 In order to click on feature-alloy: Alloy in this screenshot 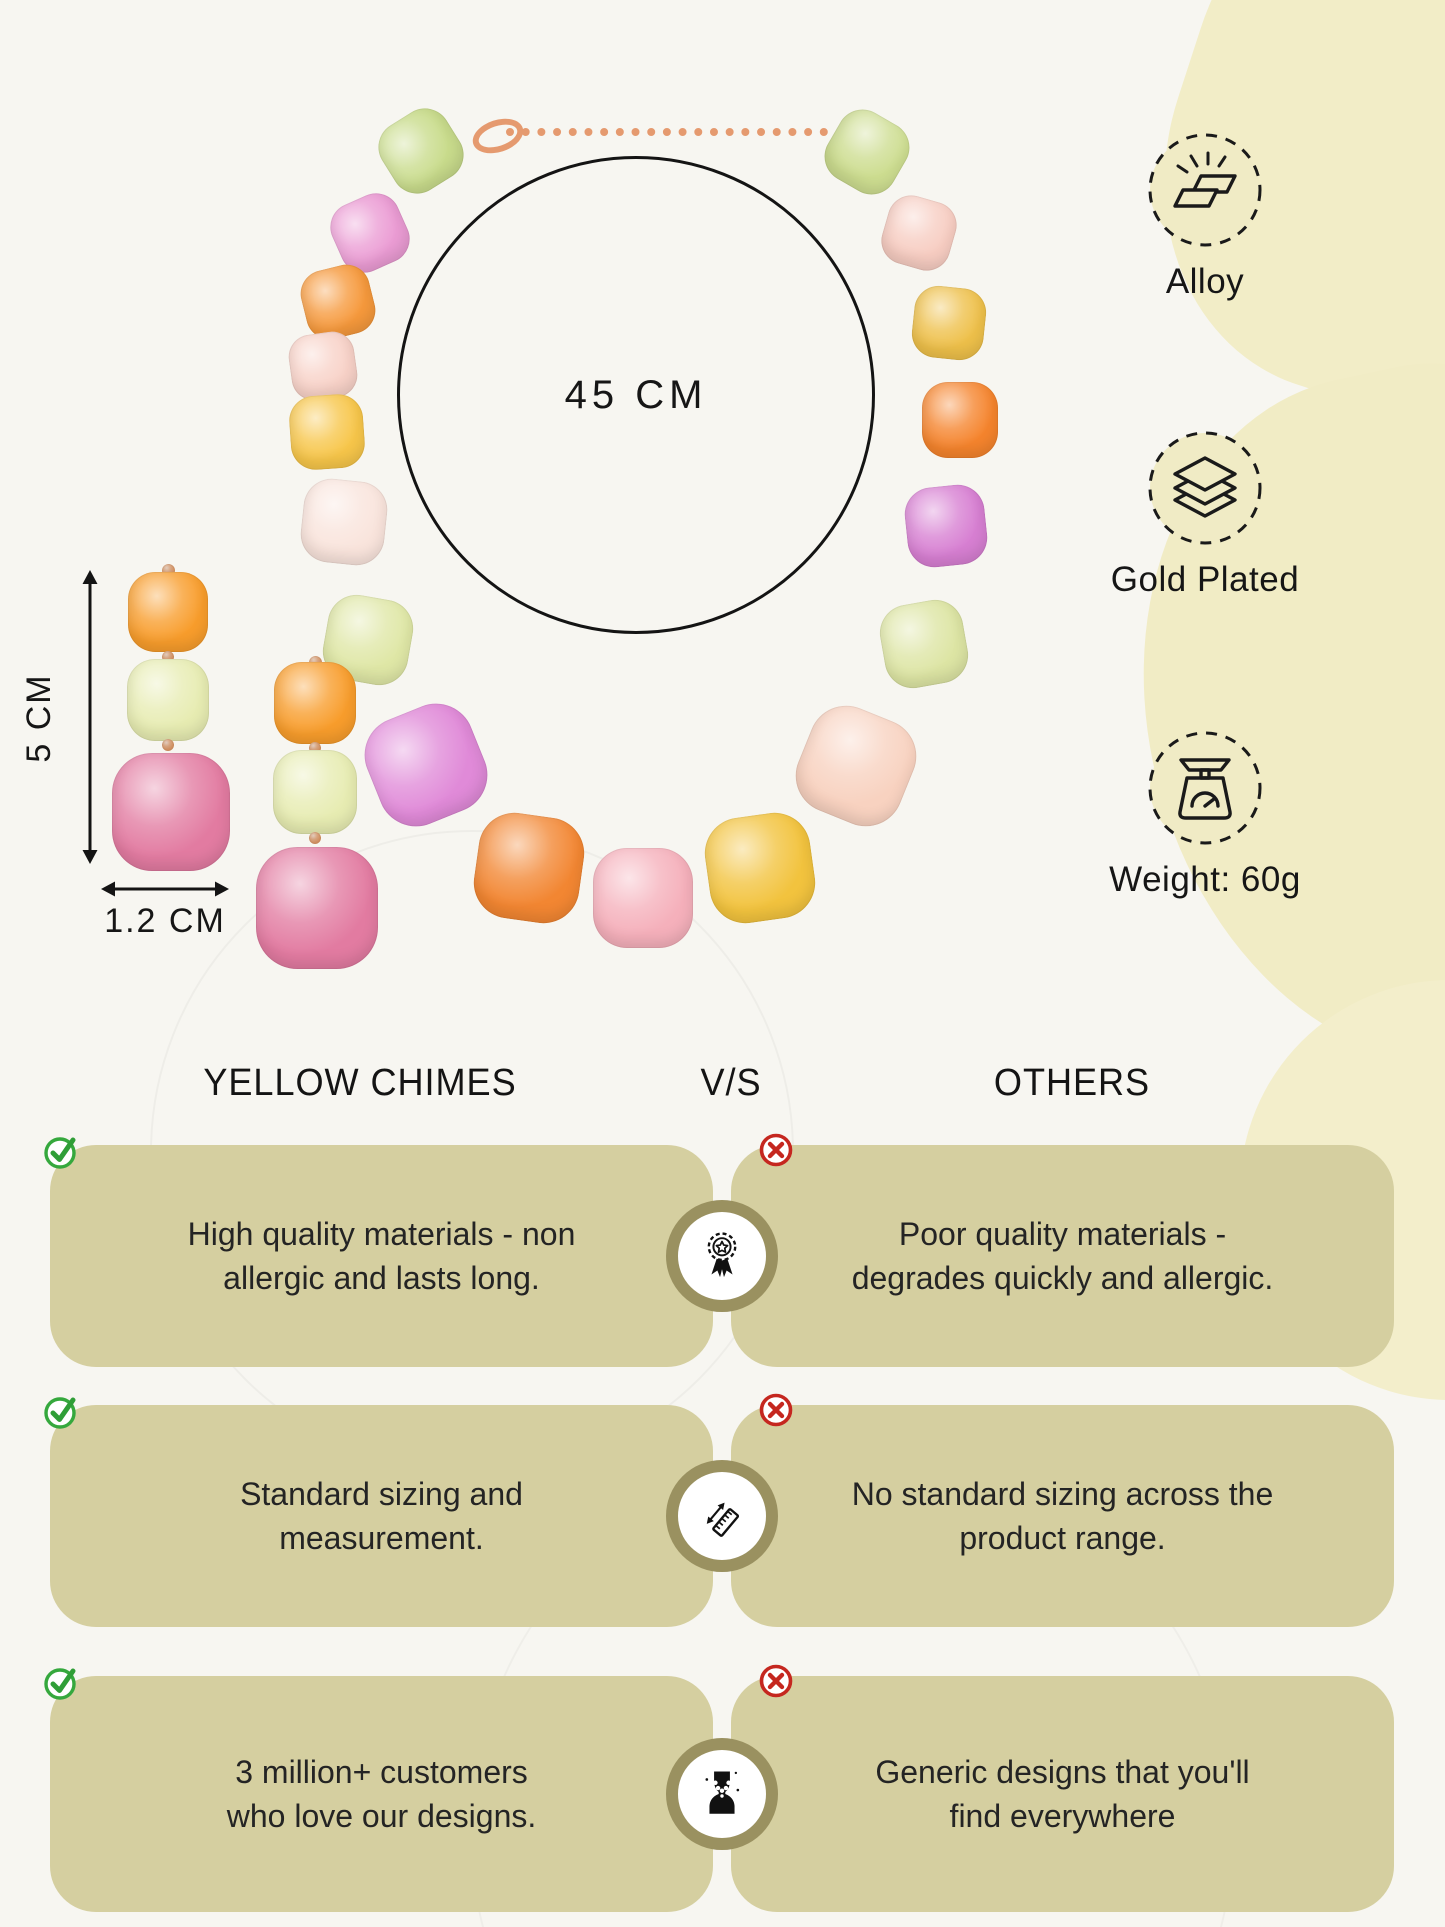, I will do `click(1205, 216)`.